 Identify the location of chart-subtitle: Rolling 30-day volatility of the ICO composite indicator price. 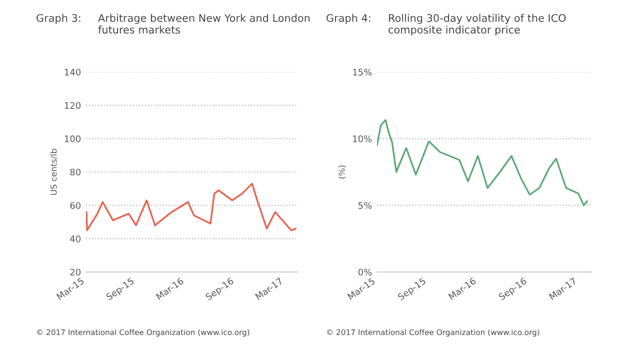
(477, 25).